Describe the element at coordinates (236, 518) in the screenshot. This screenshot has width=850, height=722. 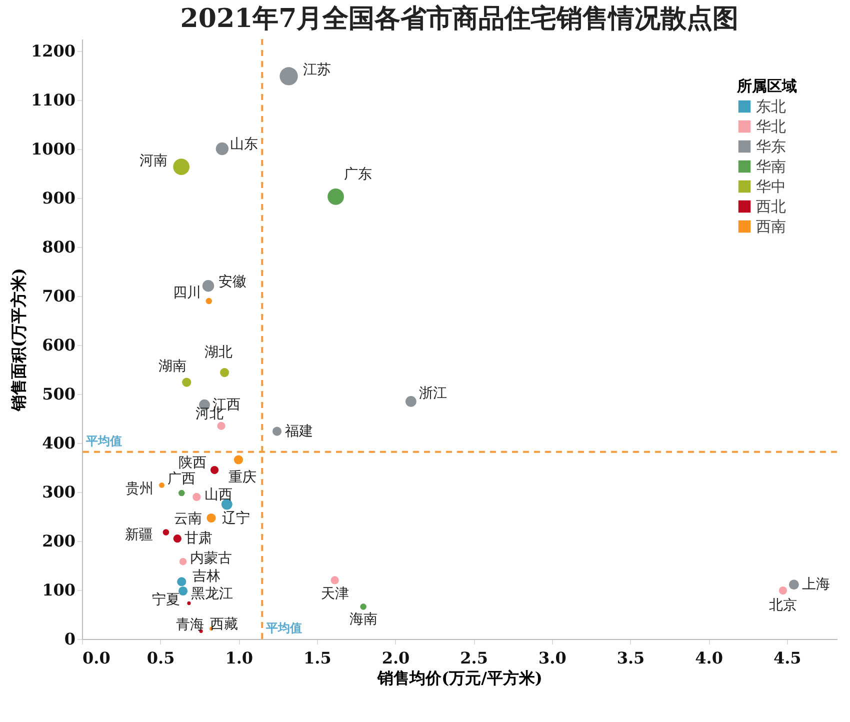
I see `annotation: 辽宁` at that location.